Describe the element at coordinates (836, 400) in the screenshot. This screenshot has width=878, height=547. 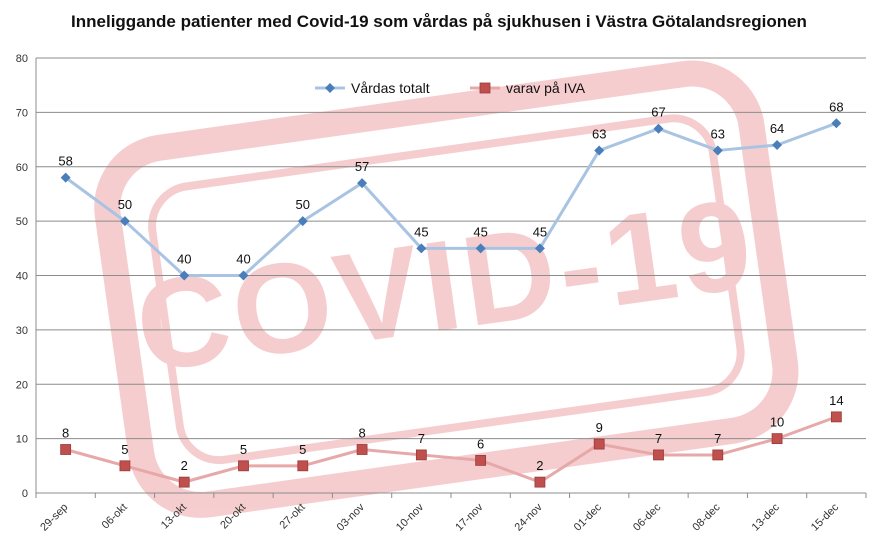
I see `data-label-1: 14` at that location.